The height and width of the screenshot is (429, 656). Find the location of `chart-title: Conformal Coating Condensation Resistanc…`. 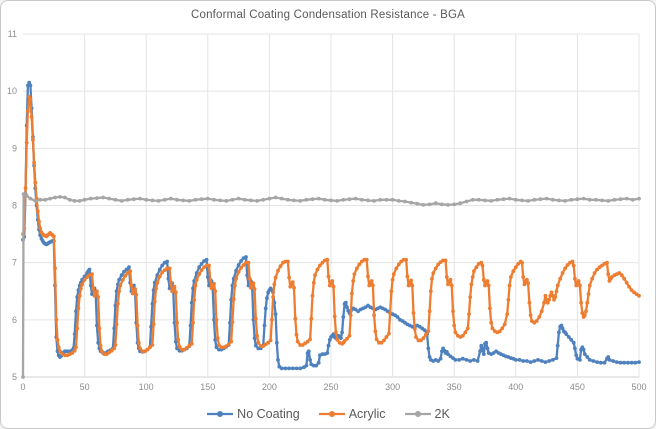

chart-title: Conformal Coating Condensation Resistanc… is located at coordinates (328, 15).